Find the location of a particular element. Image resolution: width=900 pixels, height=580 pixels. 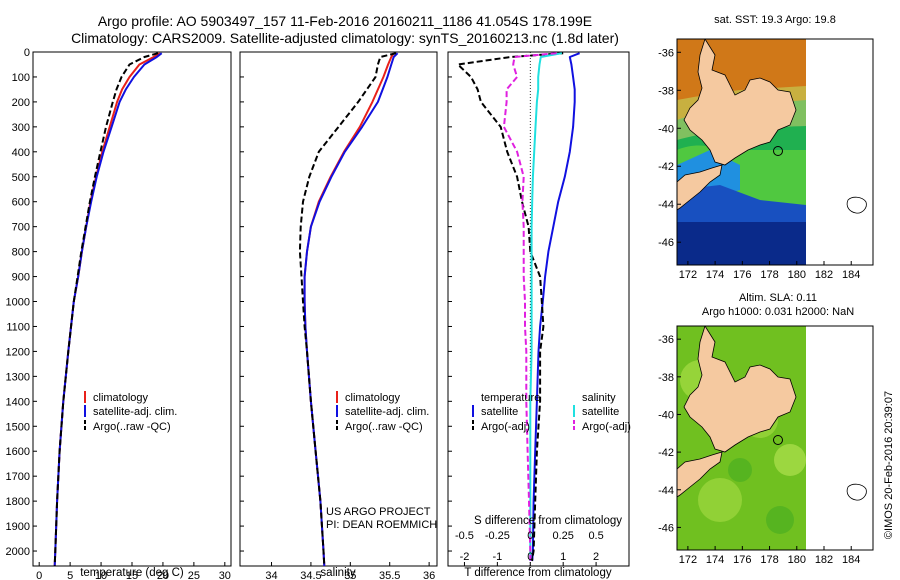

y-tick-label: 0 is located at coordinates (27, 53).